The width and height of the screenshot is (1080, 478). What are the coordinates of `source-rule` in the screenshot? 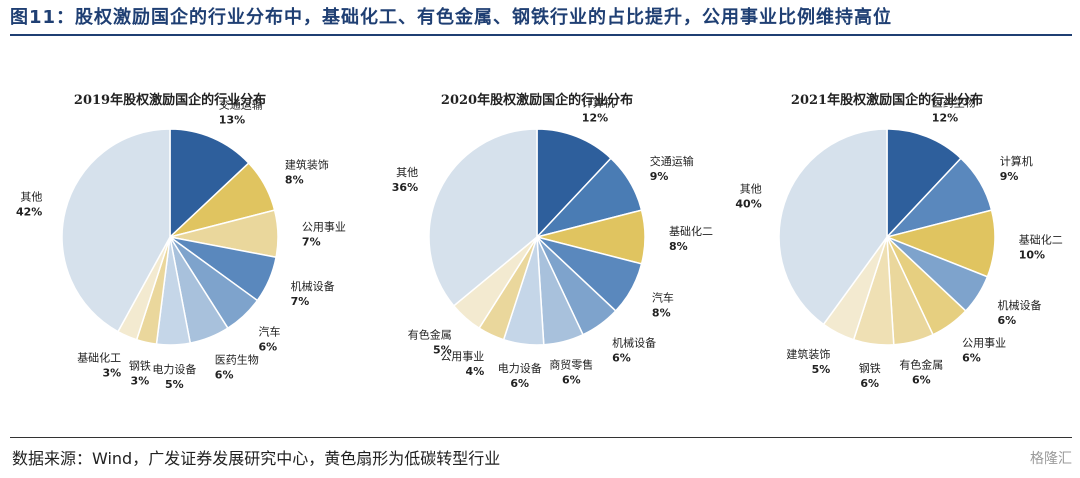 It's located at (541, 437).